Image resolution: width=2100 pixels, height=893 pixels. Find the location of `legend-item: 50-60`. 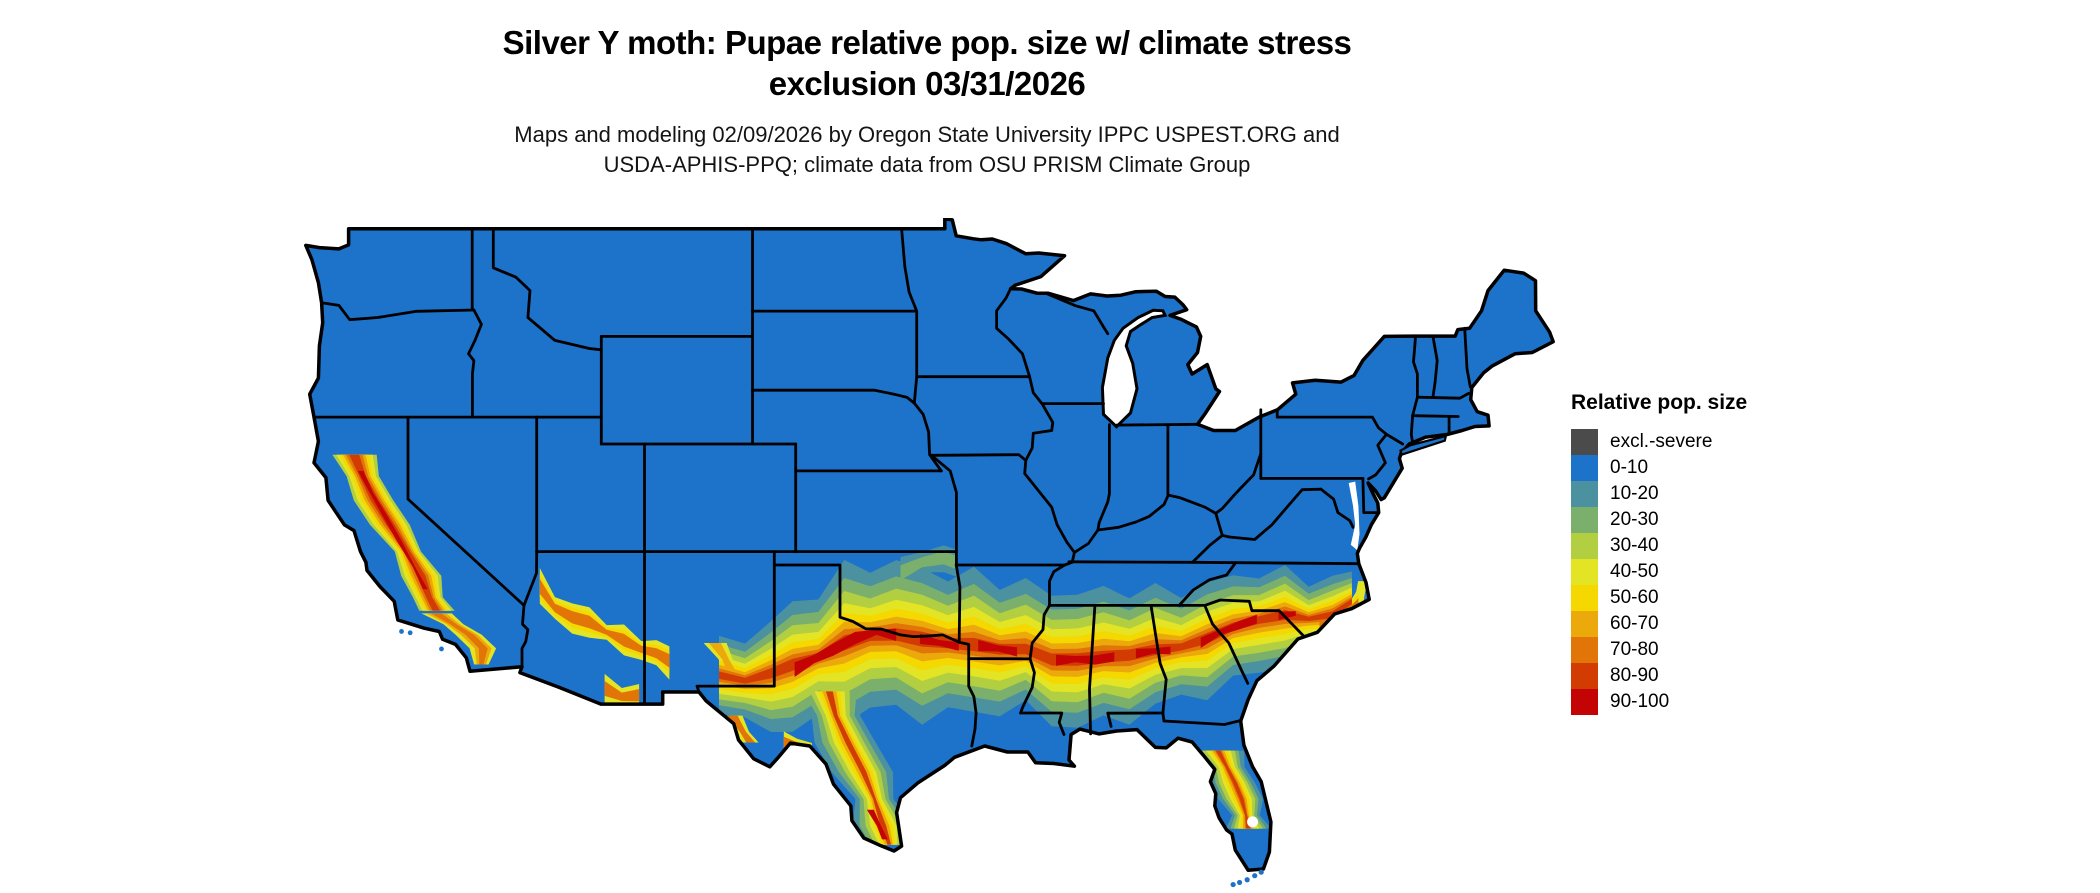

legend-item: 50-60 is located at coordinates (1659, 598).